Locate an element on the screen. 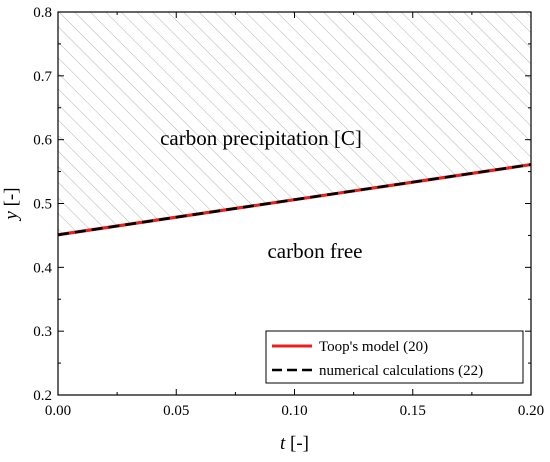 Image resolution: width=550 pixels, height=462 pixels. x-tick-label: 0.10 is located at coordinates (294, 411).